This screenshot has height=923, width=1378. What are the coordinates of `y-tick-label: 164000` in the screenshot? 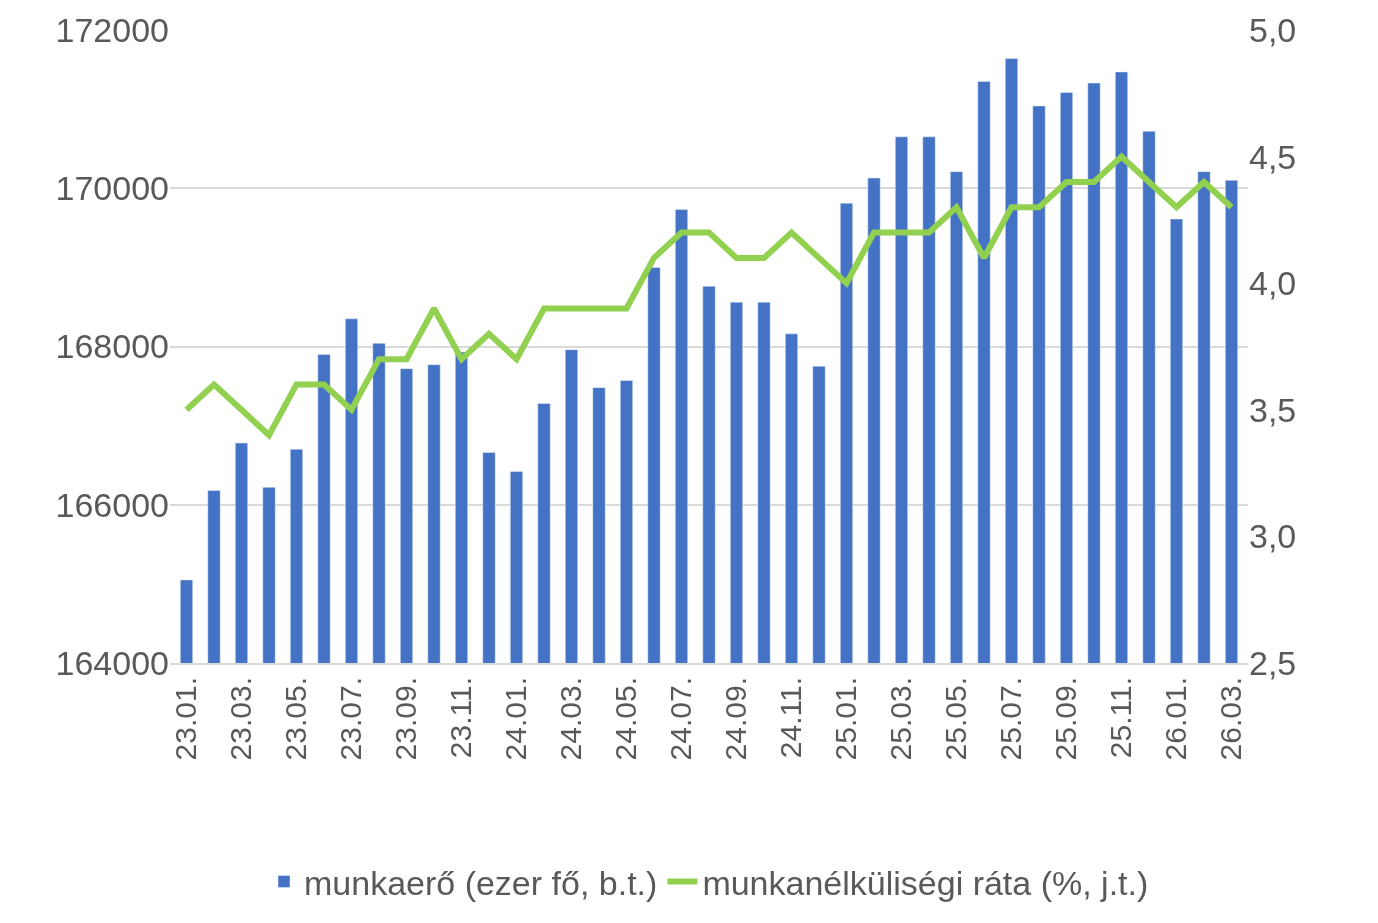 It's located at (112, 662).